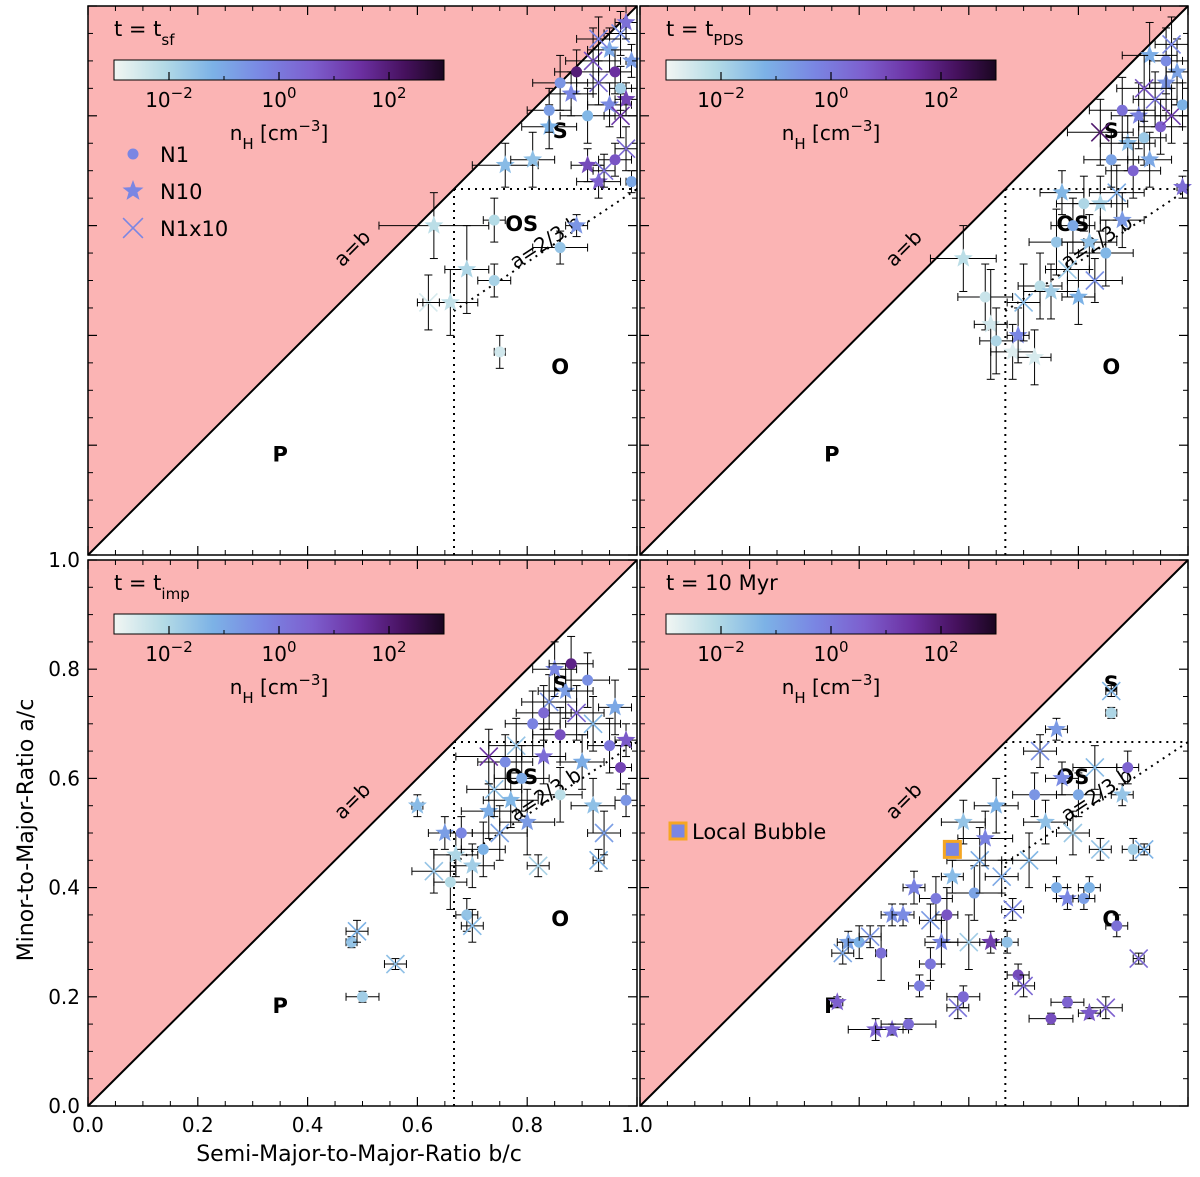  I want to click on legend-marker-star, so click(133, 190).